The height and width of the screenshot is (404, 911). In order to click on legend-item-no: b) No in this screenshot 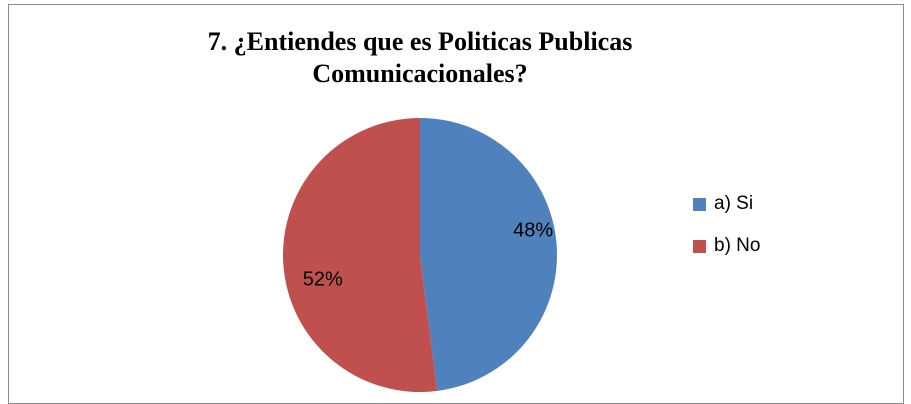, I will do `click(726, 246)`.